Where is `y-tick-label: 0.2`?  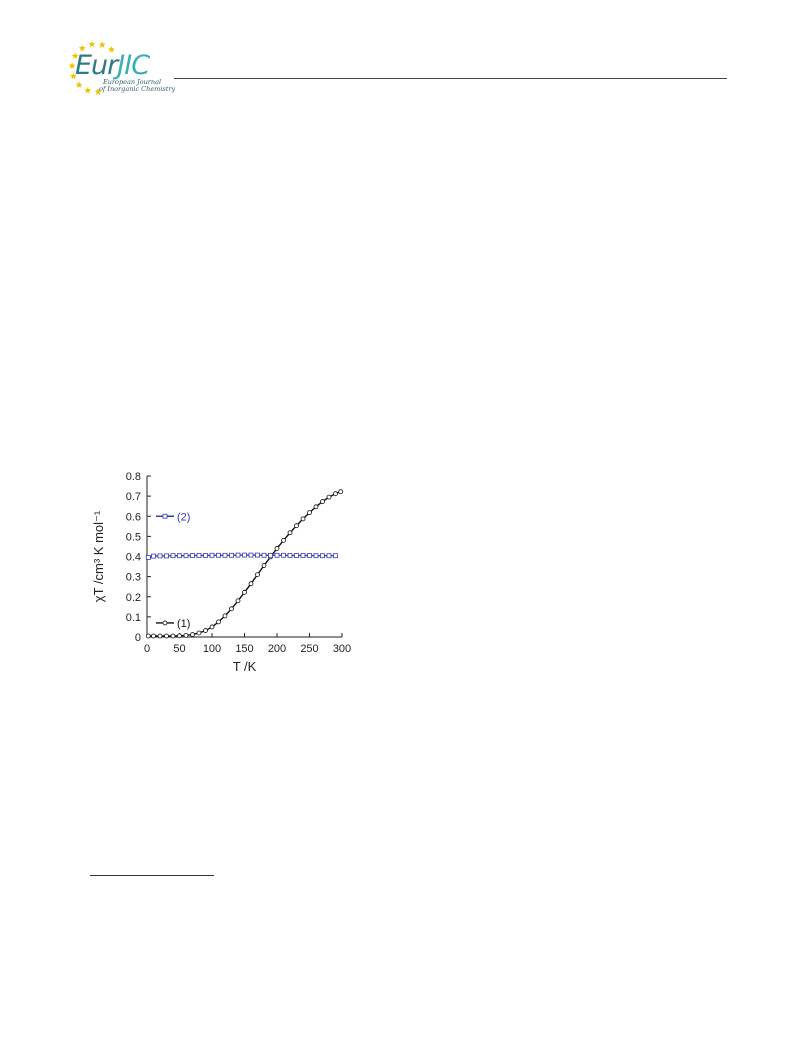
y-tick-label: 0.2 is located at coordinates (133, 598).